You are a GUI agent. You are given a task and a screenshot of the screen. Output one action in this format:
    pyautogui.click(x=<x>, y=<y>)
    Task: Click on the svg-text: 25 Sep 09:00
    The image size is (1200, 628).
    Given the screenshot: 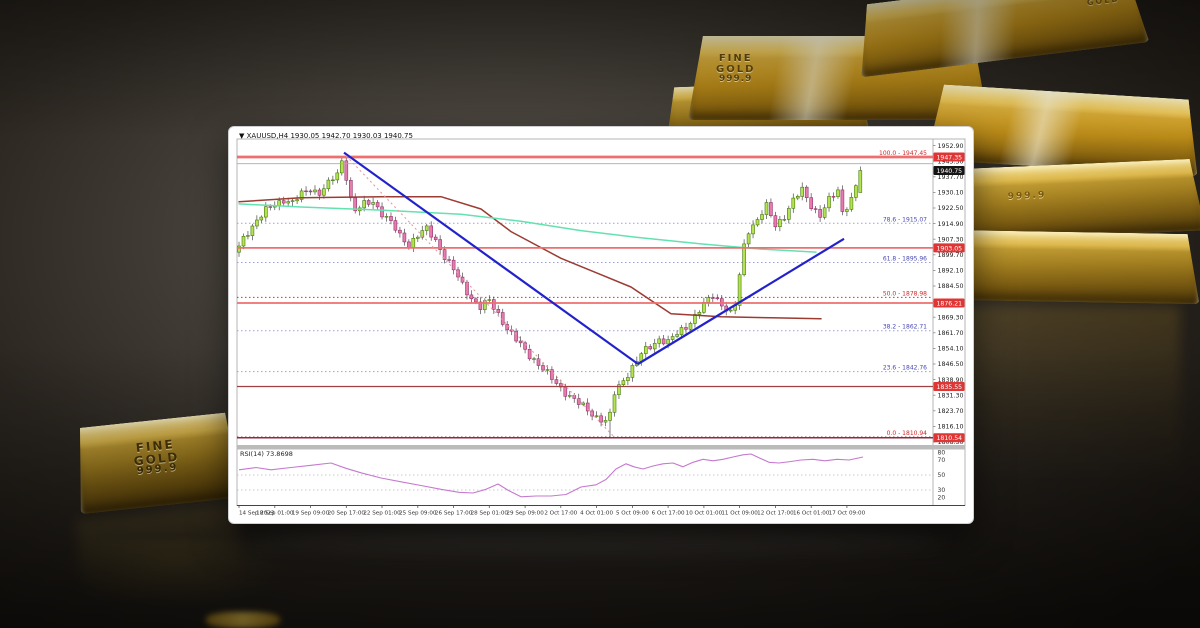 What is the action you would take?
    pyautogui.click(x=418, y=514)
    